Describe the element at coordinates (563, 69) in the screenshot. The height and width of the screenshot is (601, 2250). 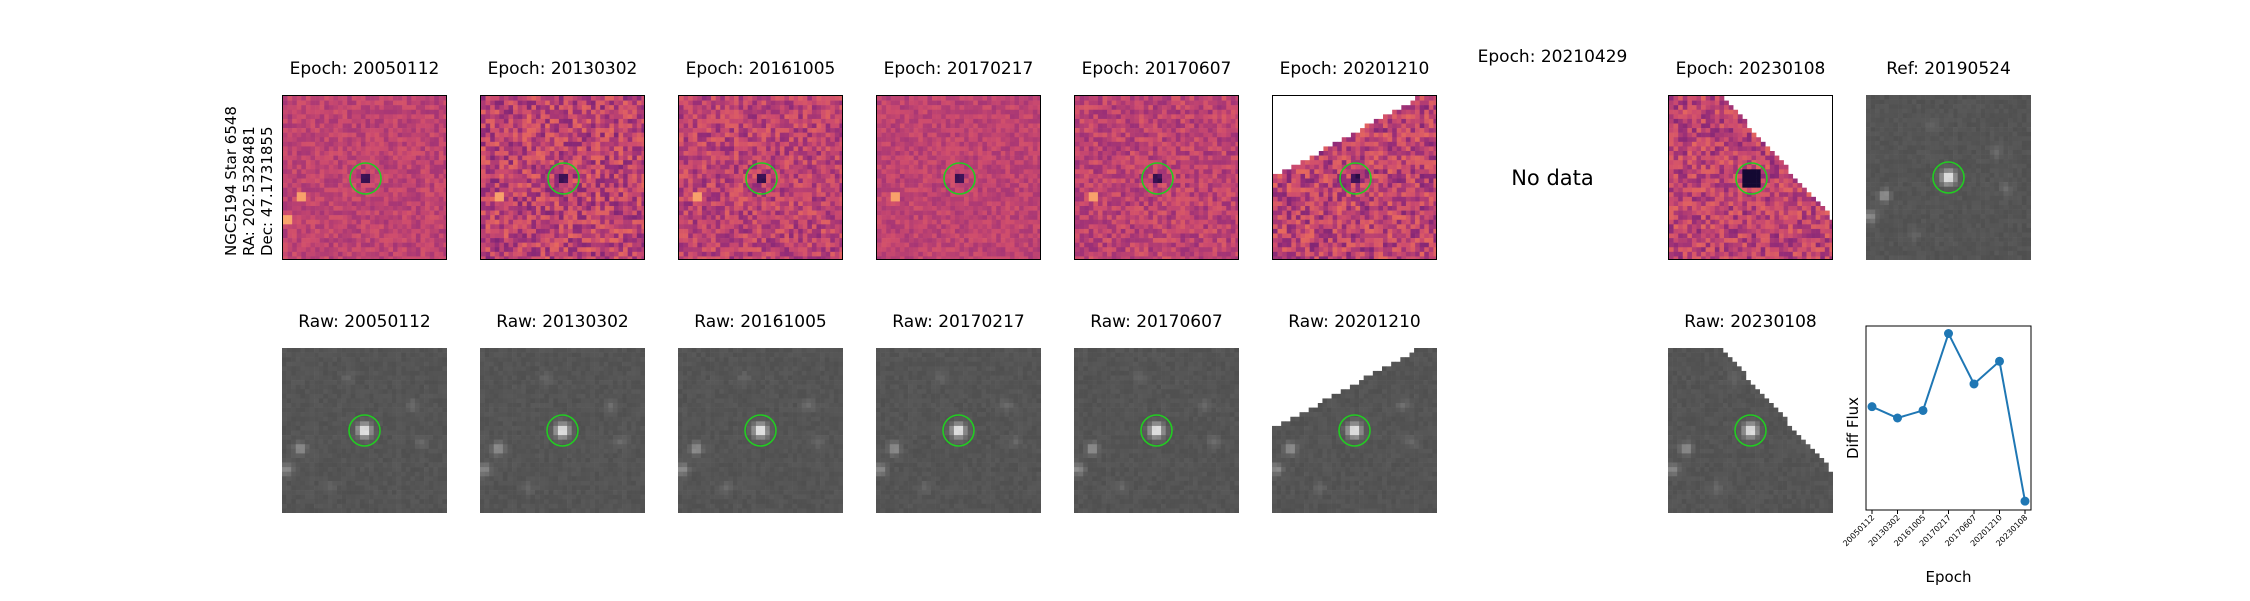
I see `panel-title: Epoch: 20130302` at that location.